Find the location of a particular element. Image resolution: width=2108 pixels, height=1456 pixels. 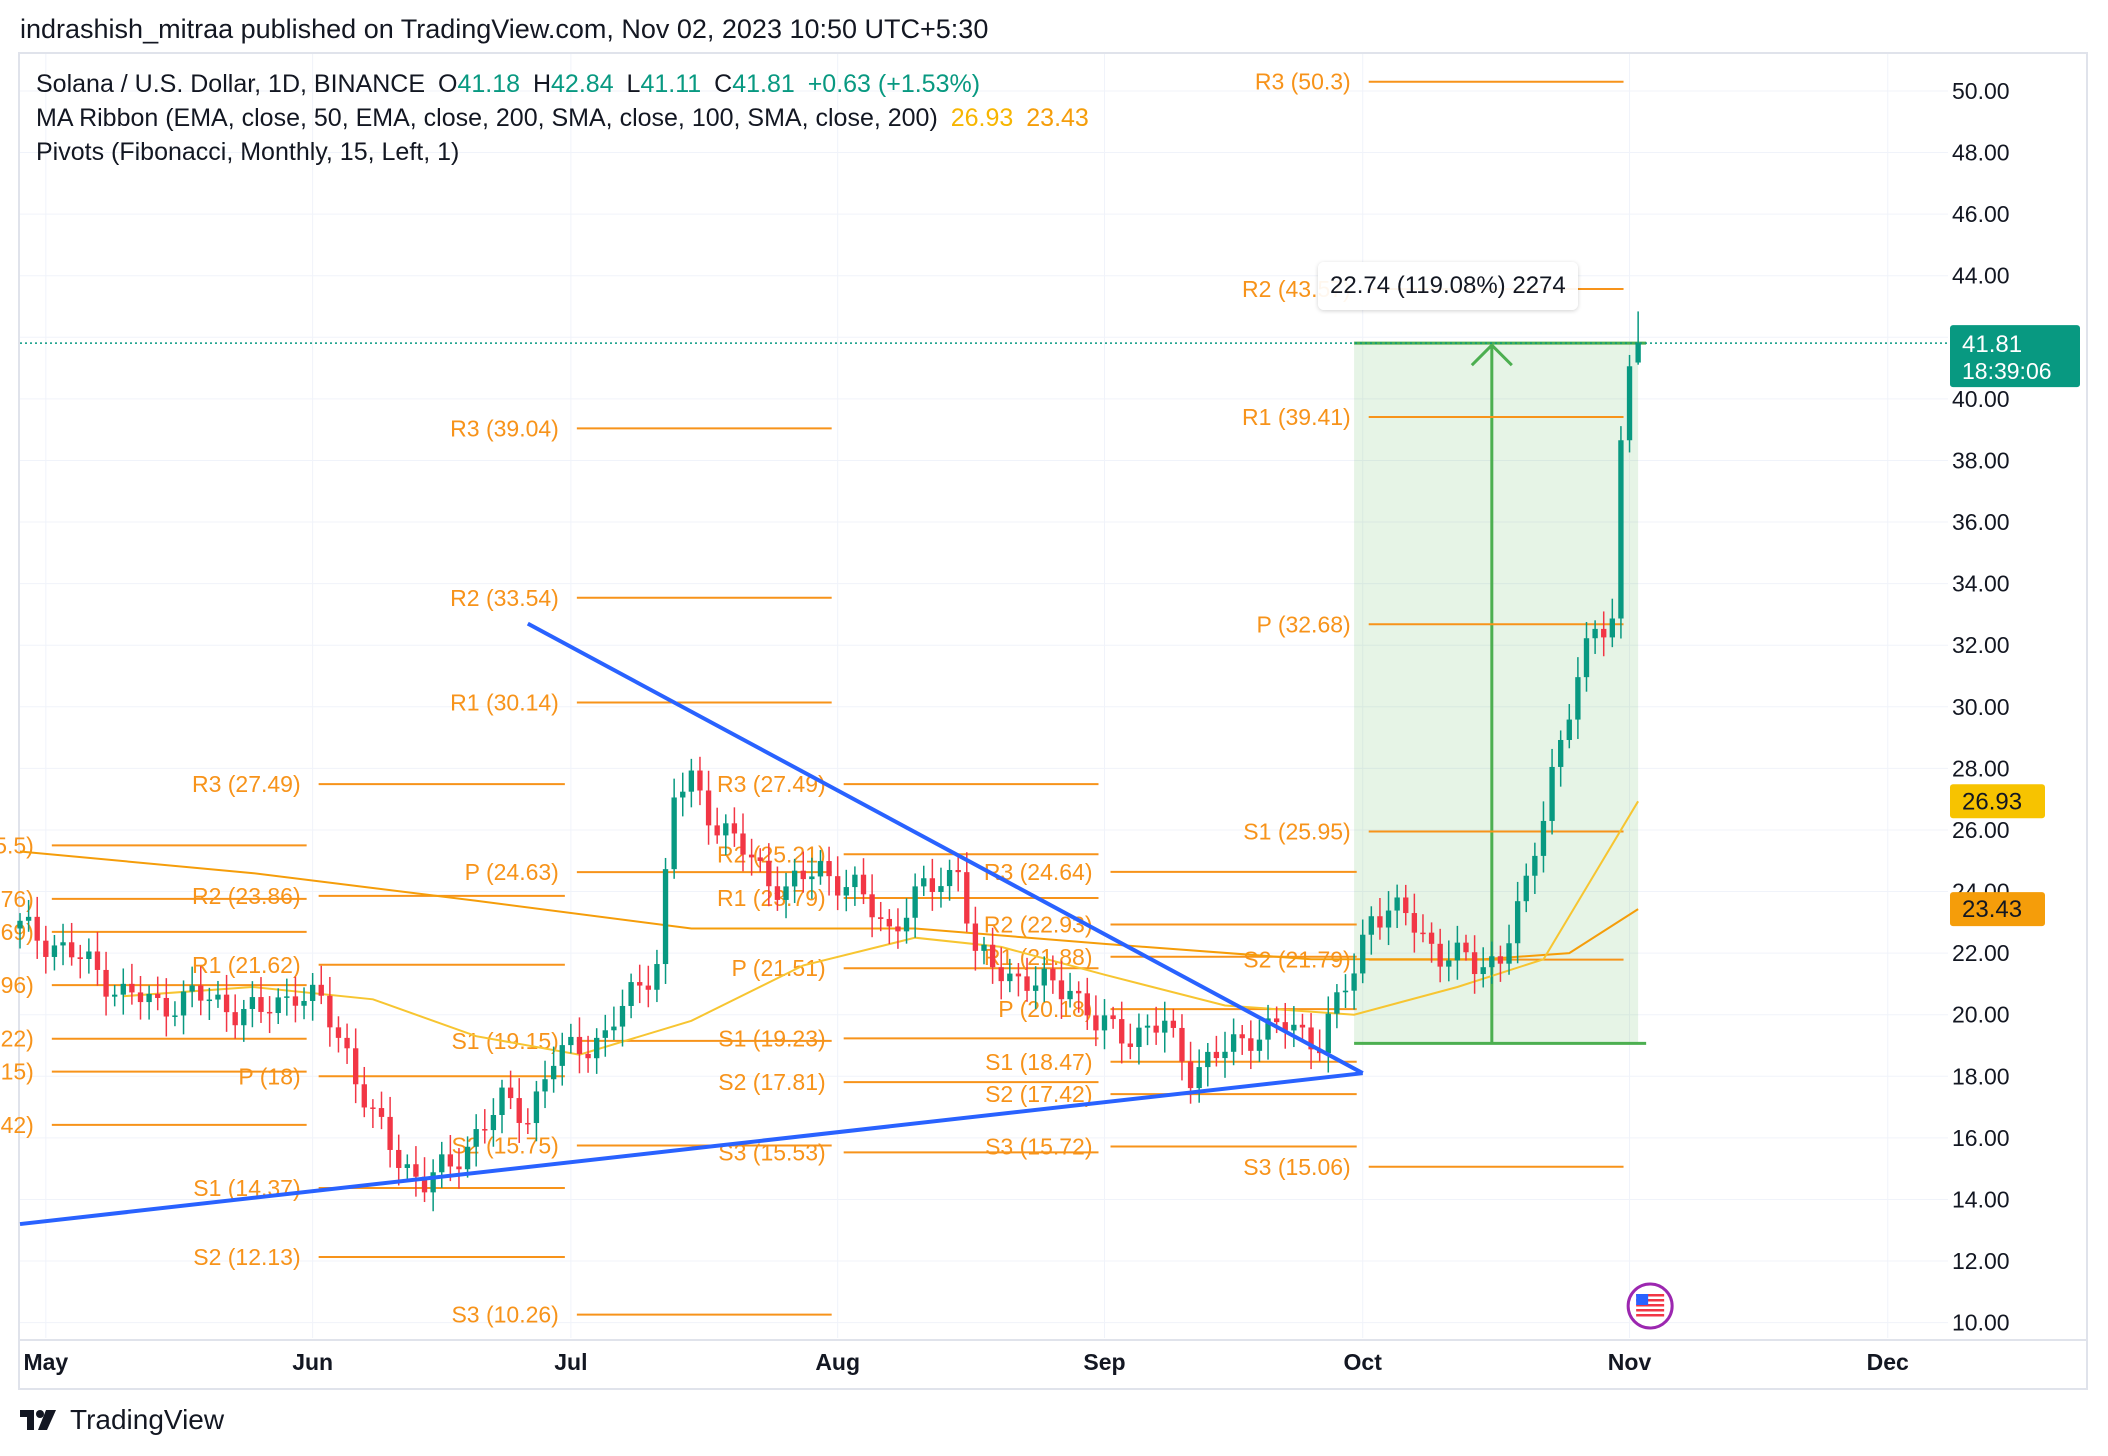

pivot-level-label: S3 (16.42) is located at coordinates (17, 1125).